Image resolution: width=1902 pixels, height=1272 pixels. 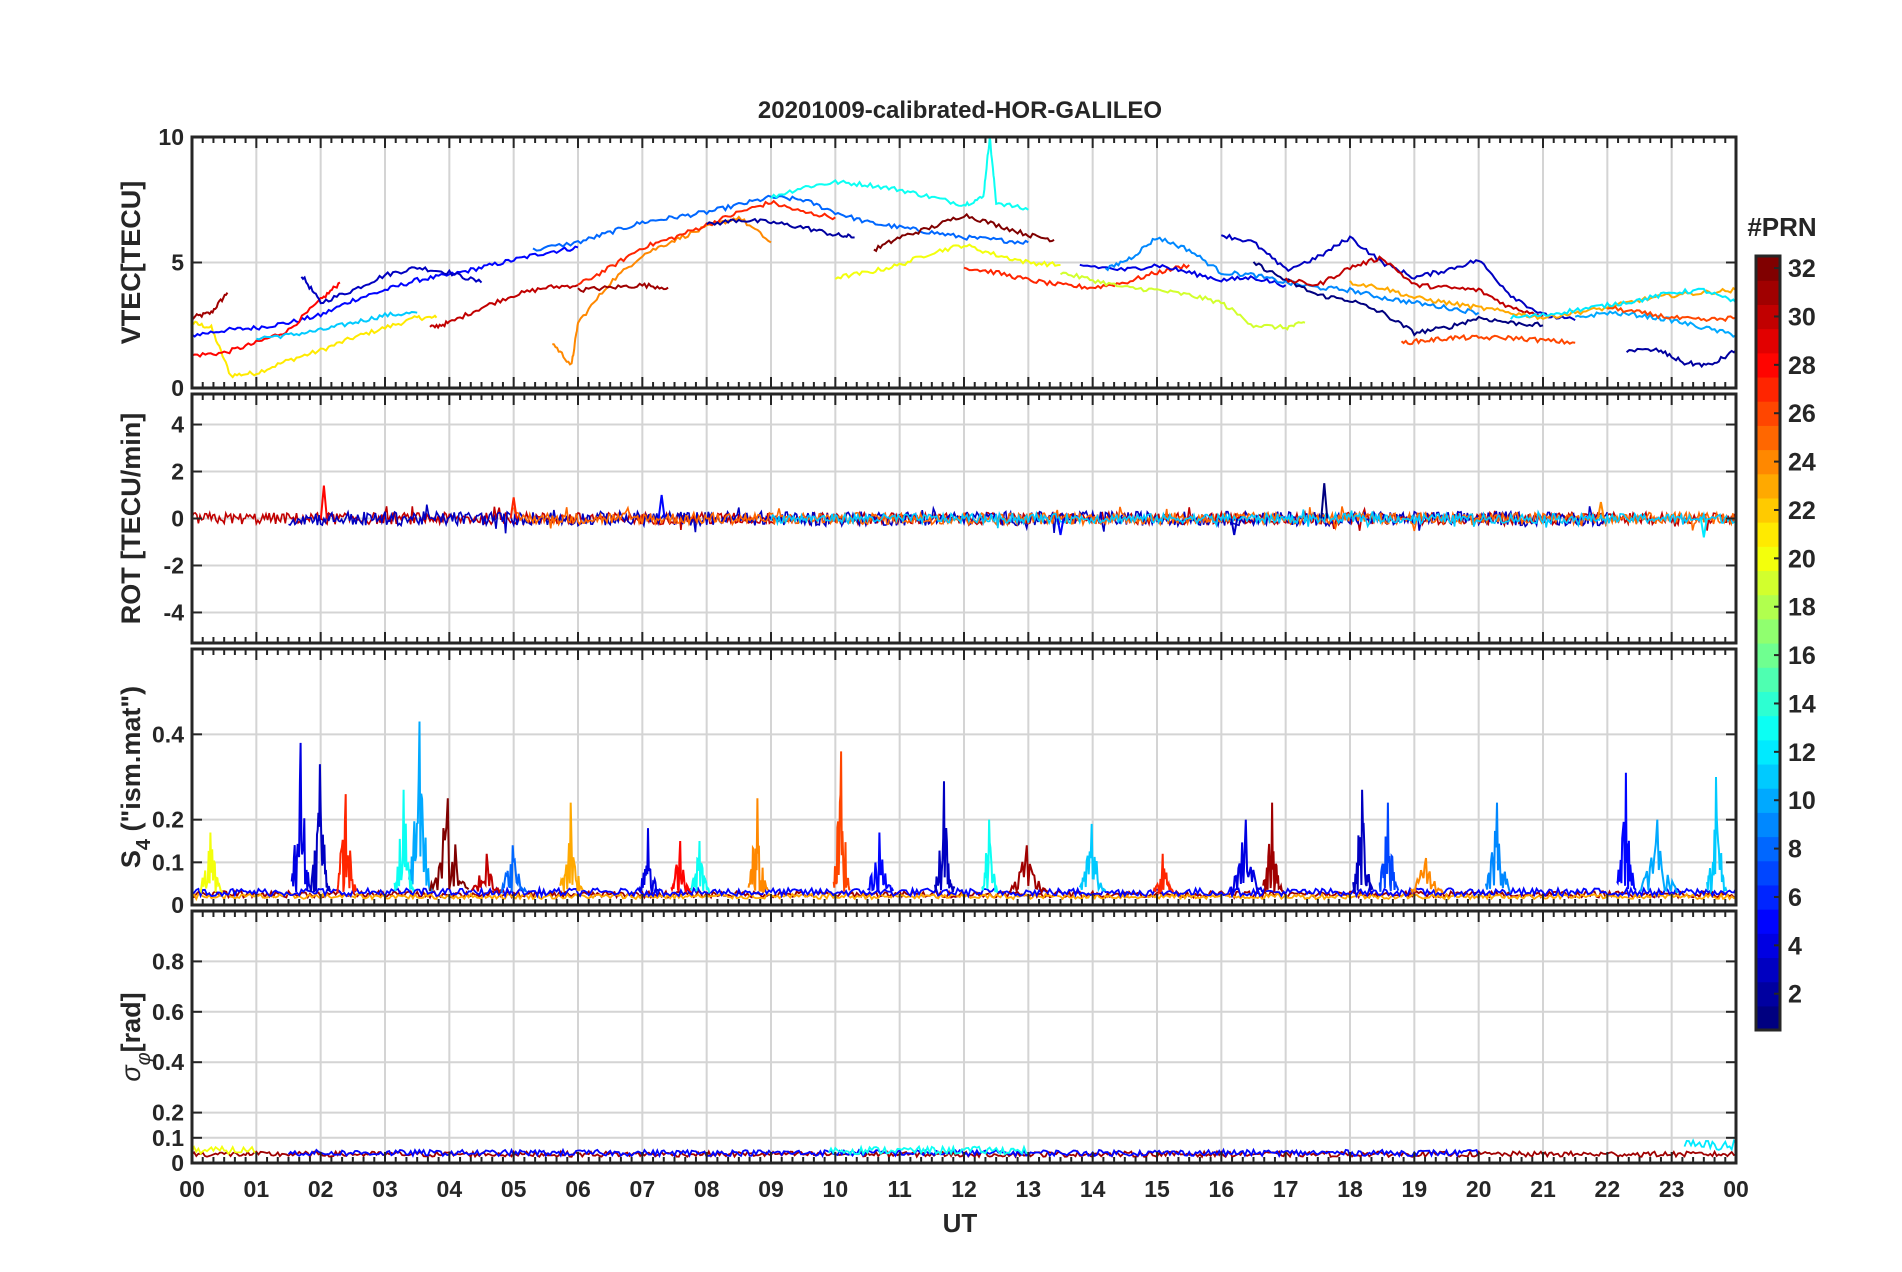 I want to click on x-tick-label: 08, so click(x=707, y=1189).